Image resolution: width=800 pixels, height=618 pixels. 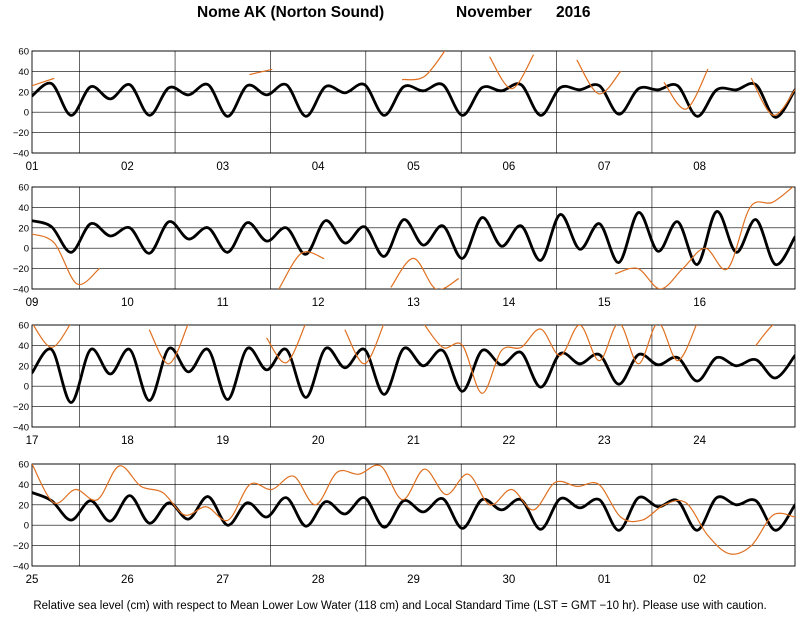 I want to click on x-tick-label: 05, so click(x=413, y=167).